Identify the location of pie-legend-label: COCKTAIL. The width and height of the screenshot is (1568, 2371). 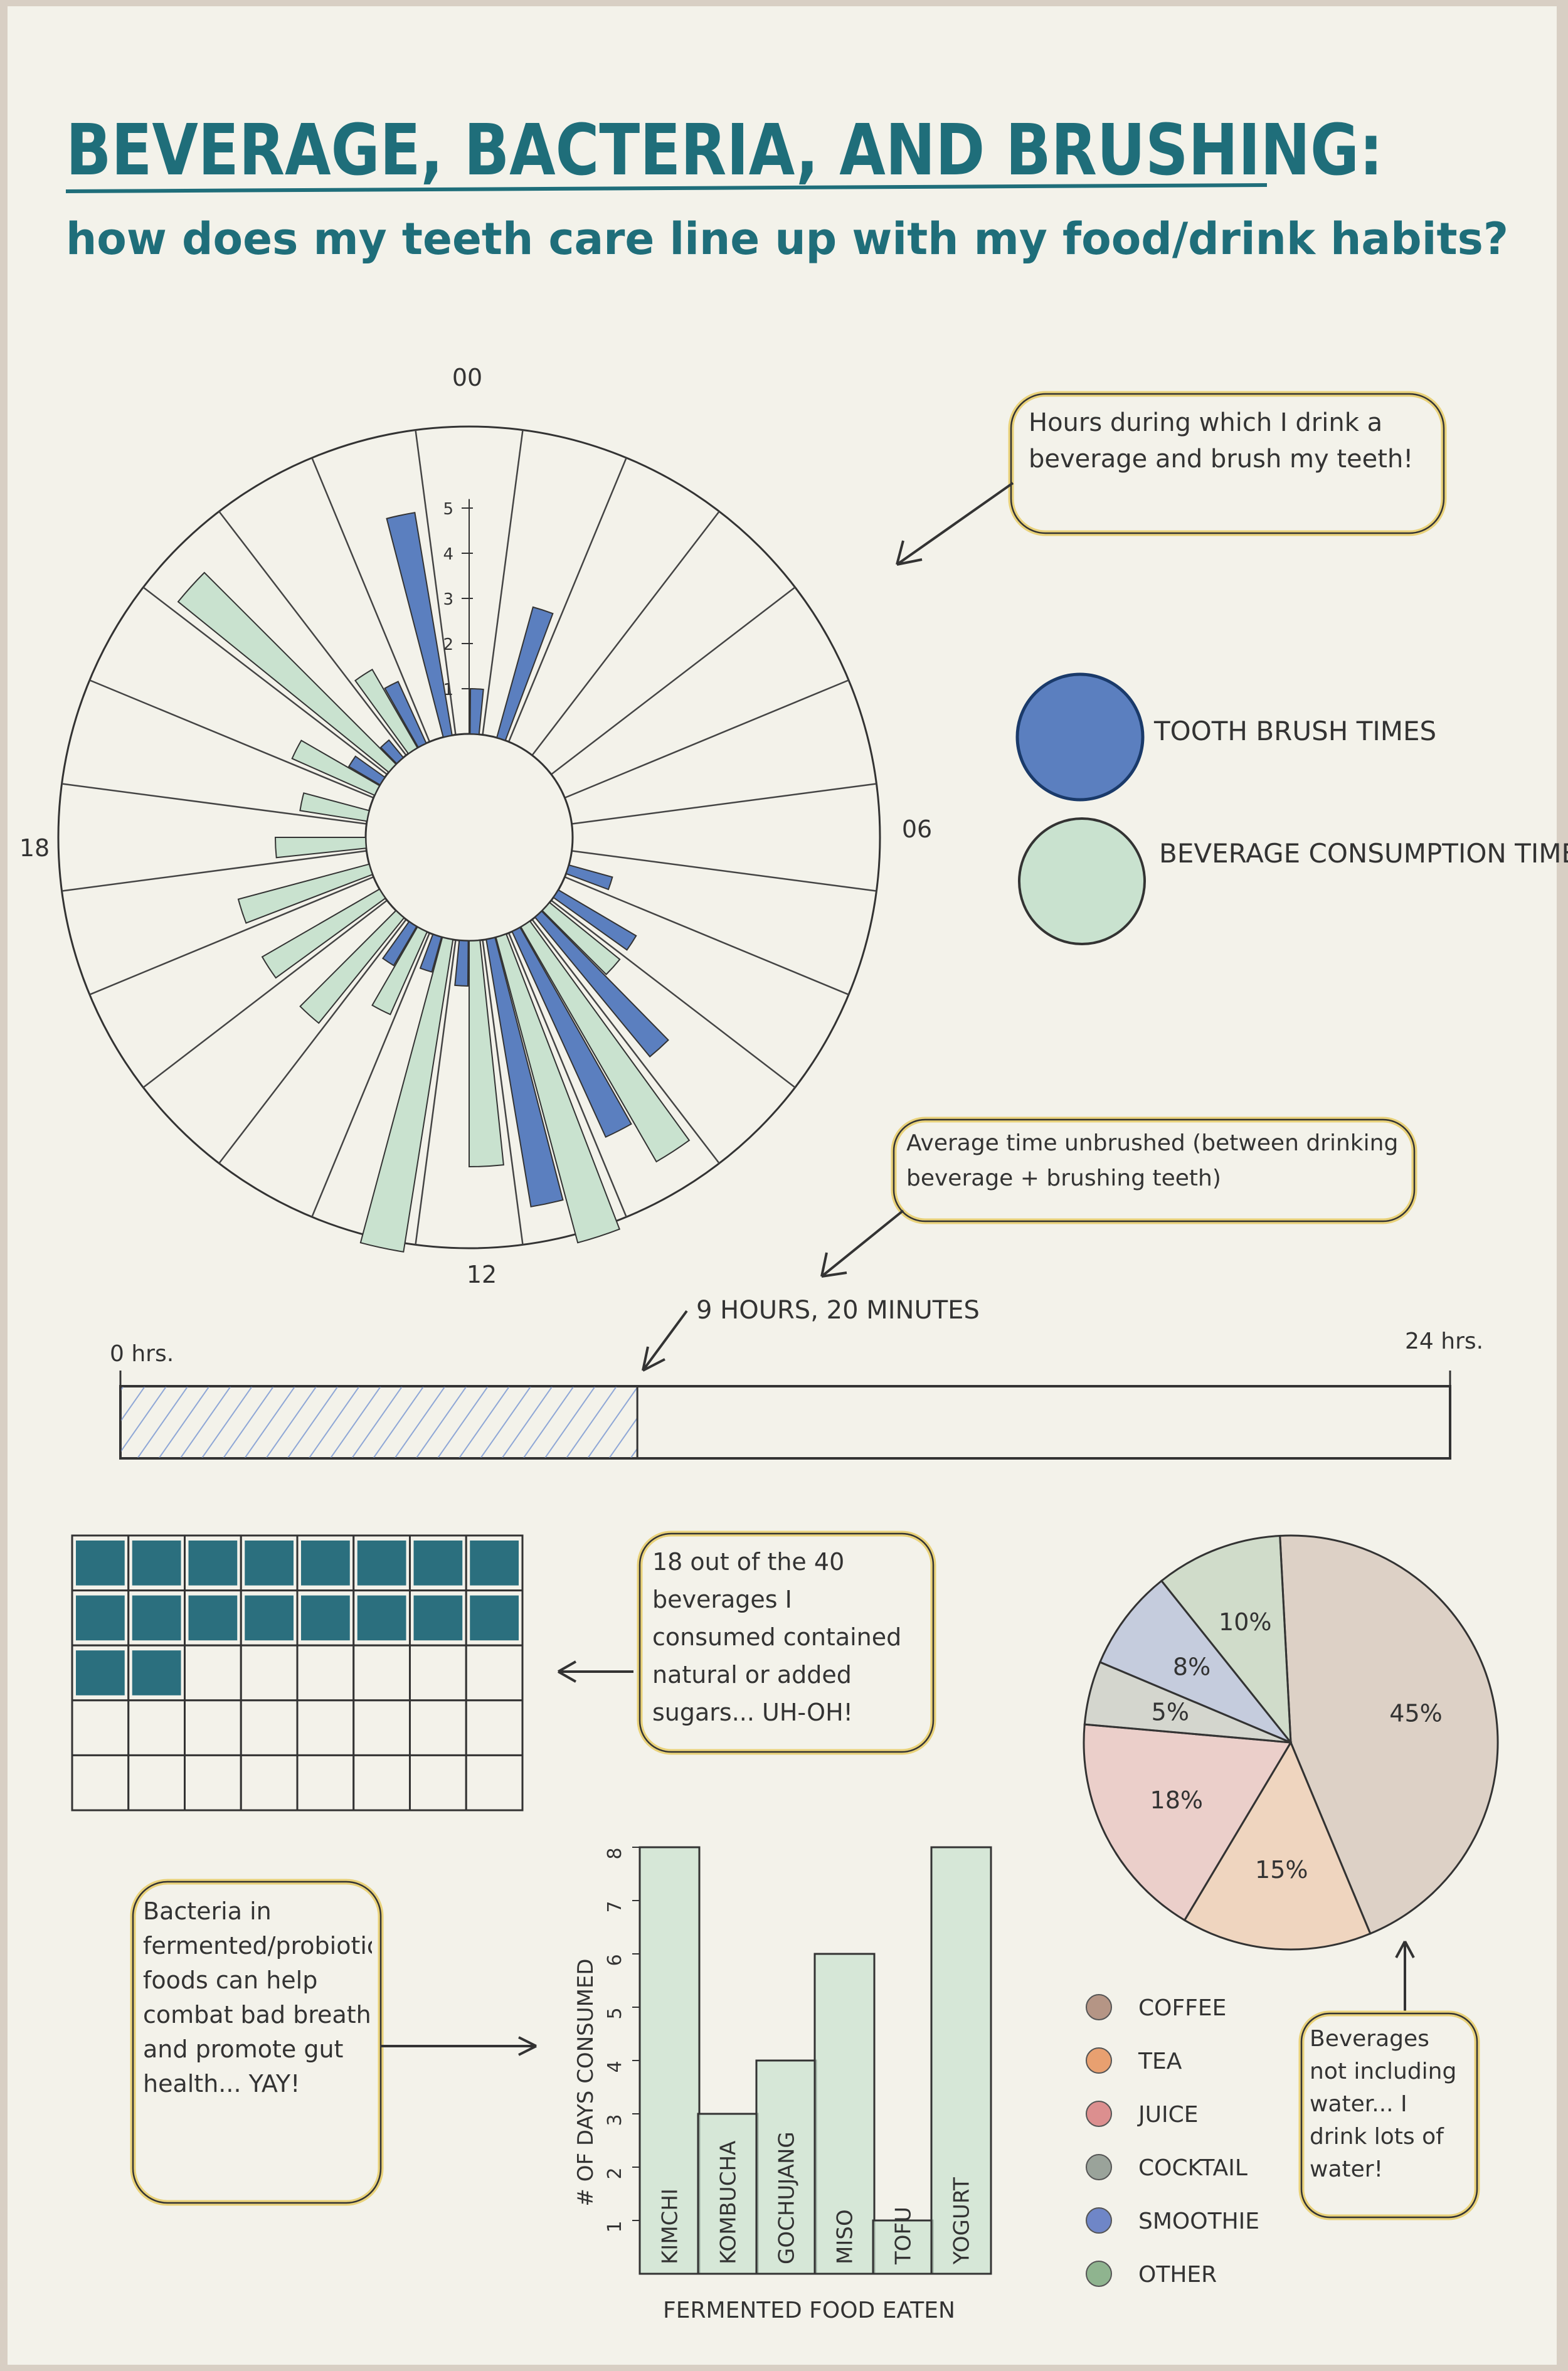
(1193, 2168).